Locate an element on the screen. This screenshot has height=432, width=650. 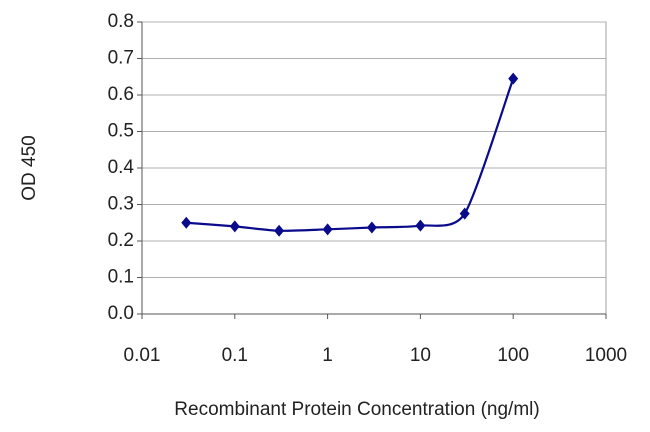
x-tick-label: 100 is located at coordinates (513, 355).